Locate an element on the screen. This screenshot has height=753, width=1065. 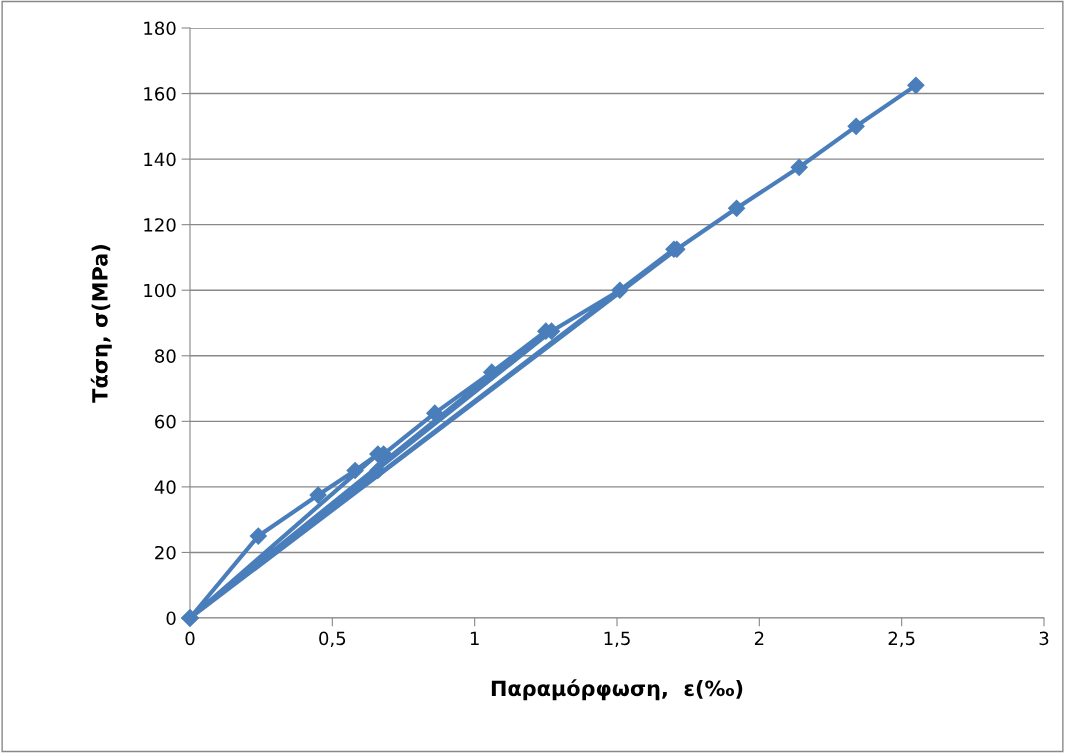
y-tick-label: 20 is located at coordinates (165, 552).